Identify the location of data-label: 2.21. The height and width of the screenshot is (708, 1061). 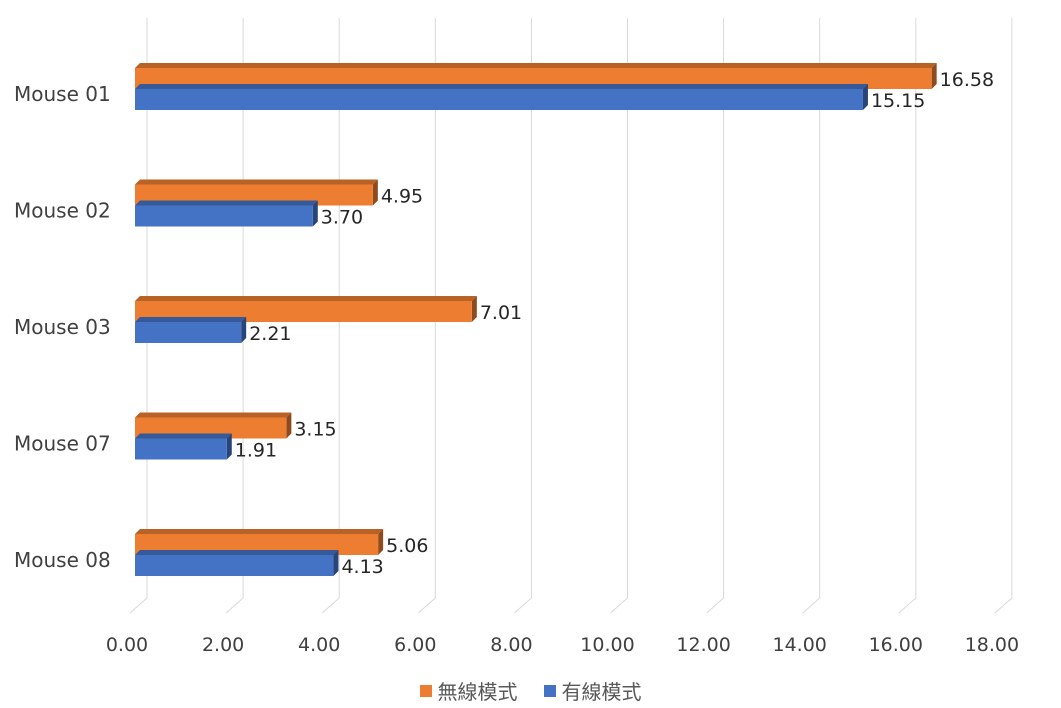
(270, 334).